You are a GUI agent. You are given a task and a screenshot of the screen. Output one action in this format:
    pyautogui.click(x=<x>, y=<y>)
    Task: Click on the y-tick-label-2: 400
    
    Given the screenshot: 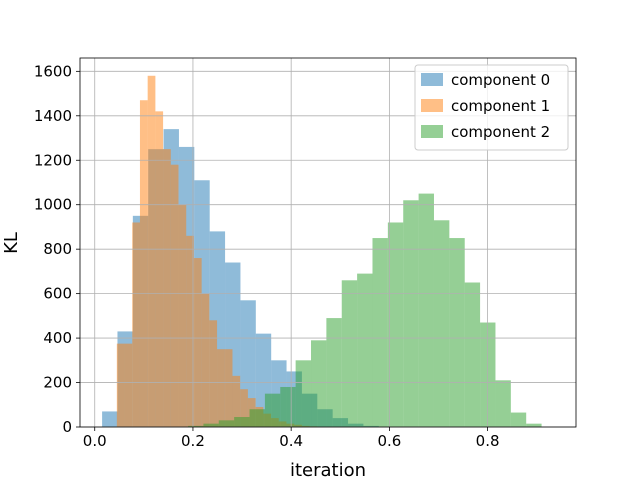 What is the action you would take?
    pyautogui.click(x=57, y=338)
    